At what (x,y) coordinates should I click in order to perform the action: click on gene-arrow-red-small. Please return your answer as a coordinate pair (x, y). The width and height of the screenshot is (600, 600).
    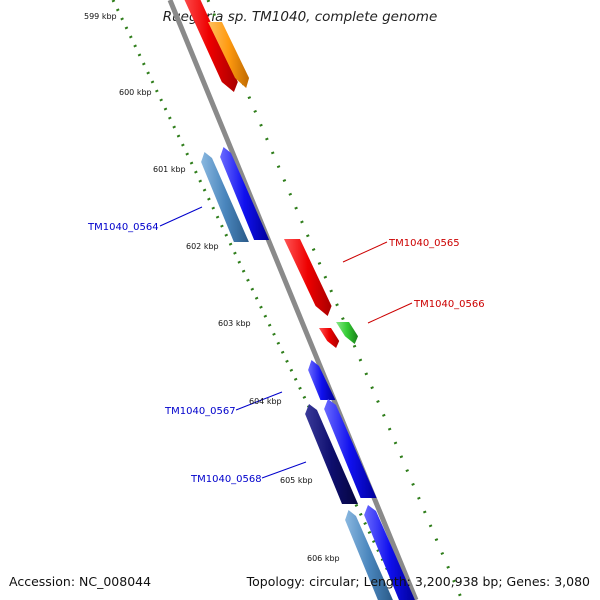
    Looking at the image, I should click on (329, 338).